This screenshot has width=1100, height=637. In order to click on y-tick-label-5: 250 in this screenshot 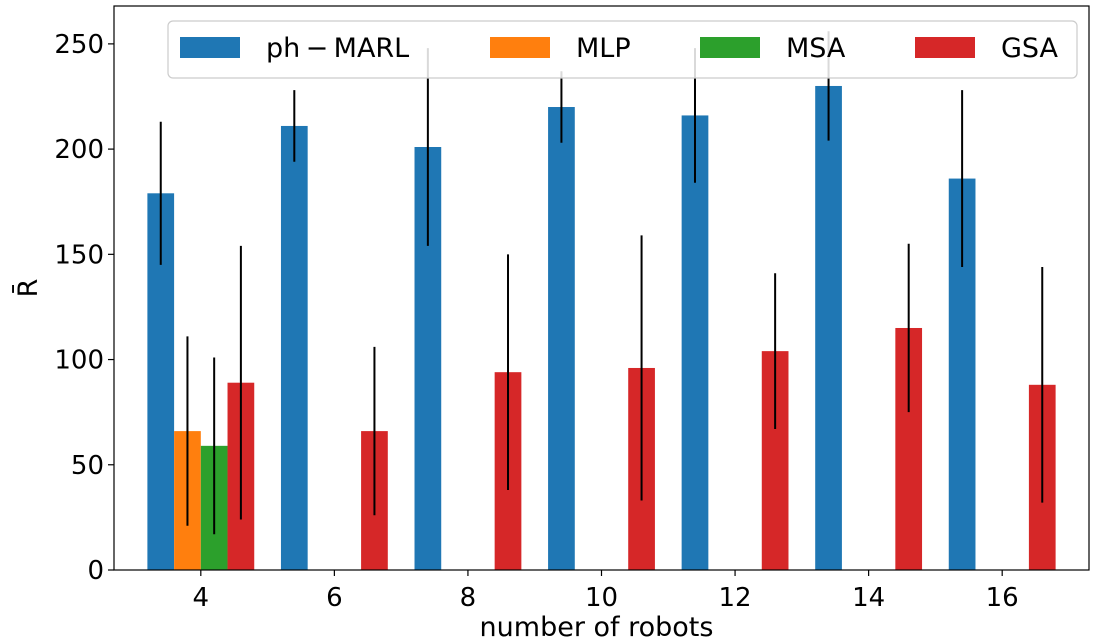, I will do `click(79, 45)`.